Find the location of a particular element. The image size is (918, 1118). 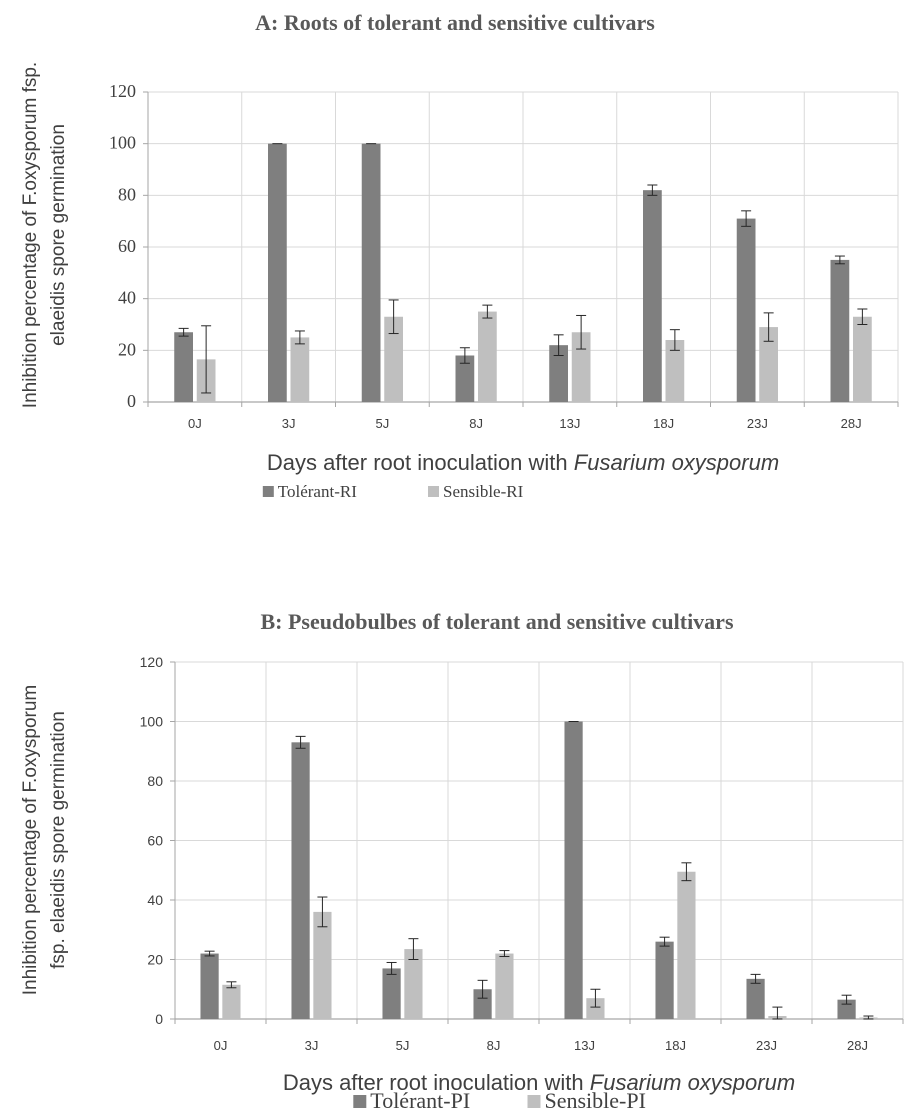

legend: Tolérant-RI Sensible-RI is located at coordinates (393, 491).